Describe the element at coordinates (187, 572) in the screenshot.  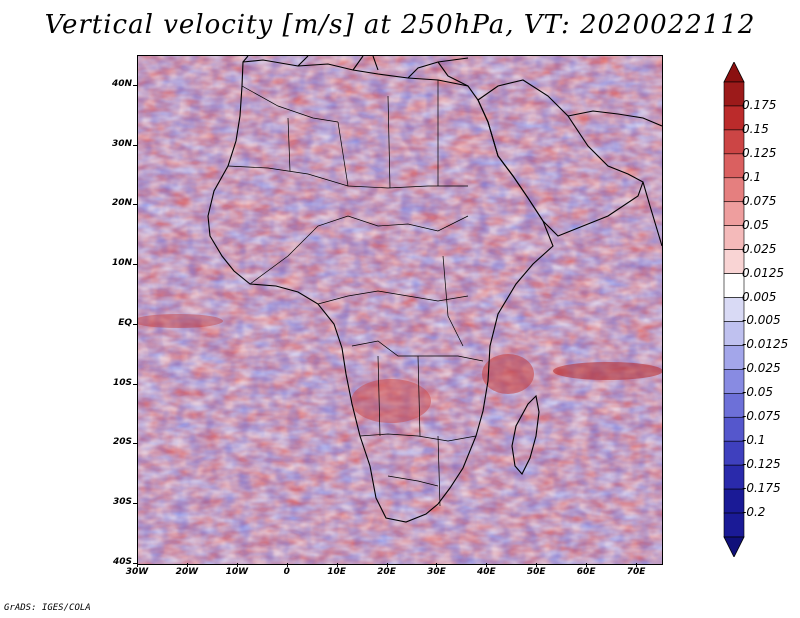
I see `lon-tick-label: 20W` at that location.